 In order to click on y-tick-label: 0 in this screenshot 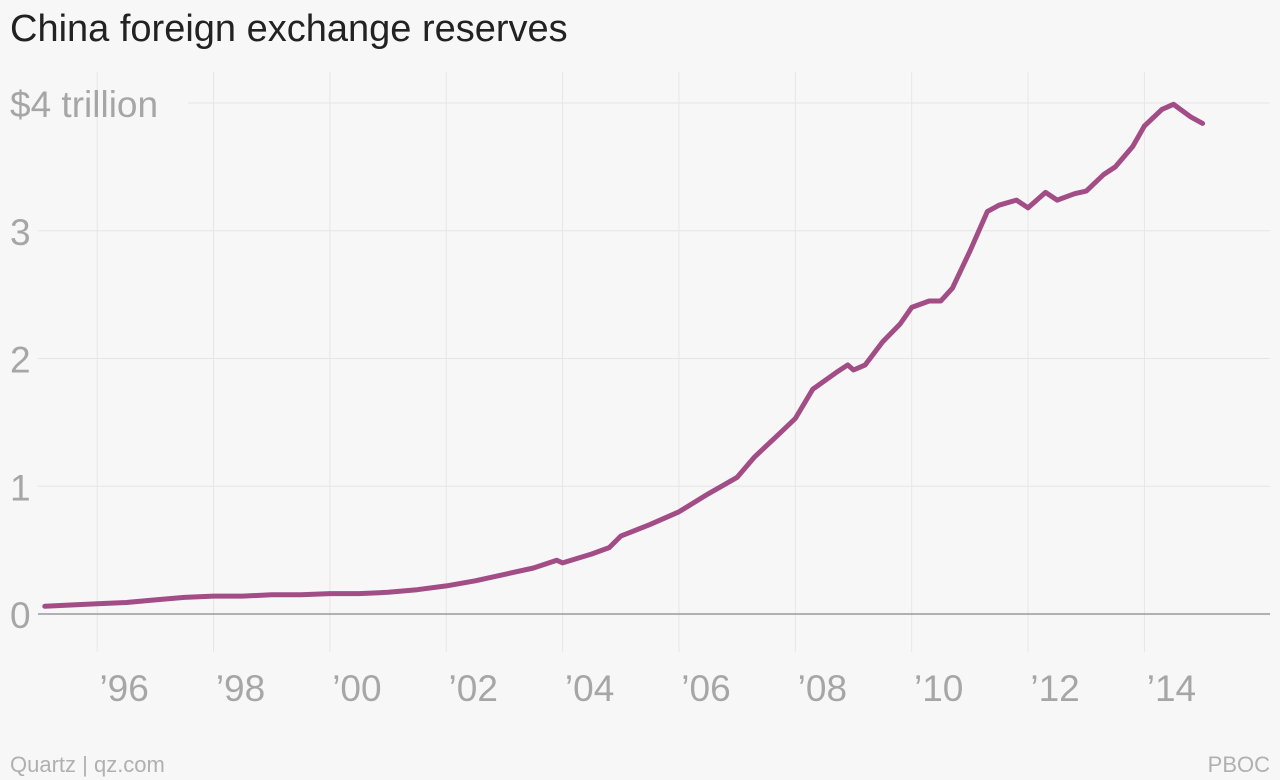, I will do `click(20, 615)`.